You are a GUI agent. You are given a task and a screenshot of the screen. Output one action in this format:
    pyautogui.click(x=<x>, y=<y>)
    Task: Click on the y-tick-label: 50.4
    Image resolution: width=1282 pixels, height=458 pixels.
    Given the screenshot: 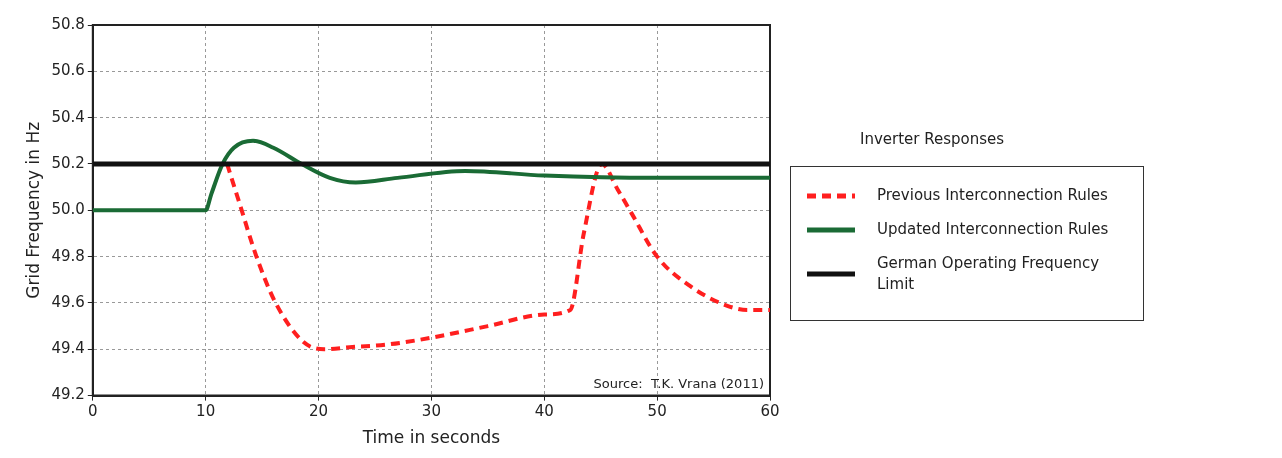 What is the action you would take?
    pyautogui.click(x=68, y=116)
    